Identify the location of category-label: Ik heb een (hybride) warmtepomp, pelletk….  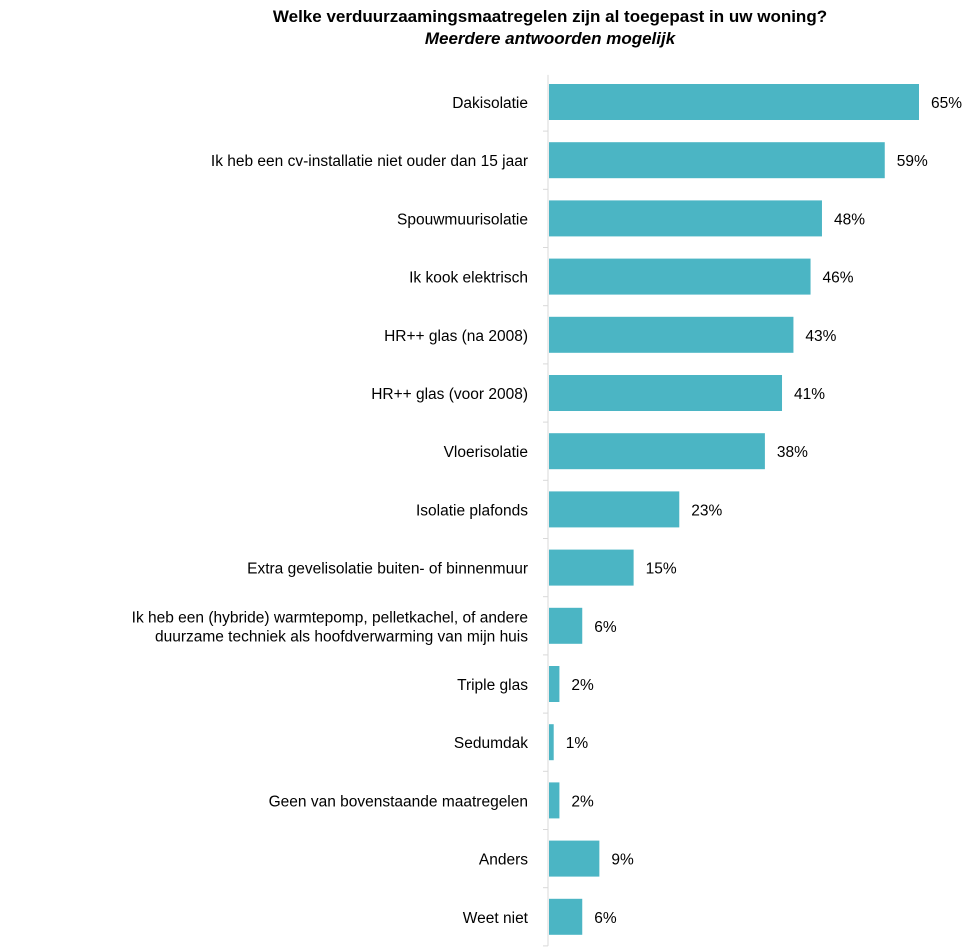
(330, 627).